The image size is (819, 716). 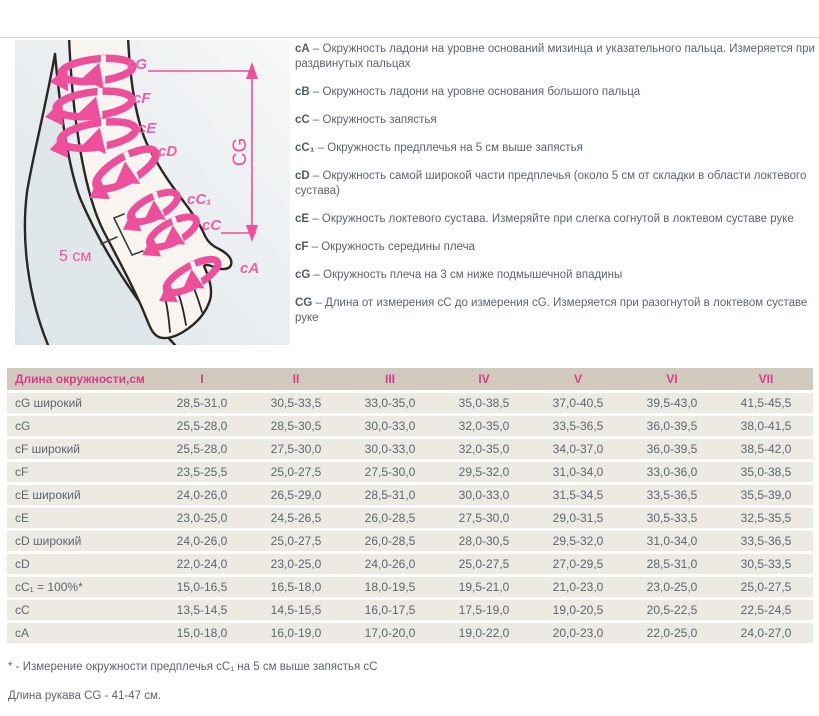 What do you see at coordinates (766, 495) in the screenshot?
I see `value-cell: 35,5-39,0` at bounding box center [766, 495].